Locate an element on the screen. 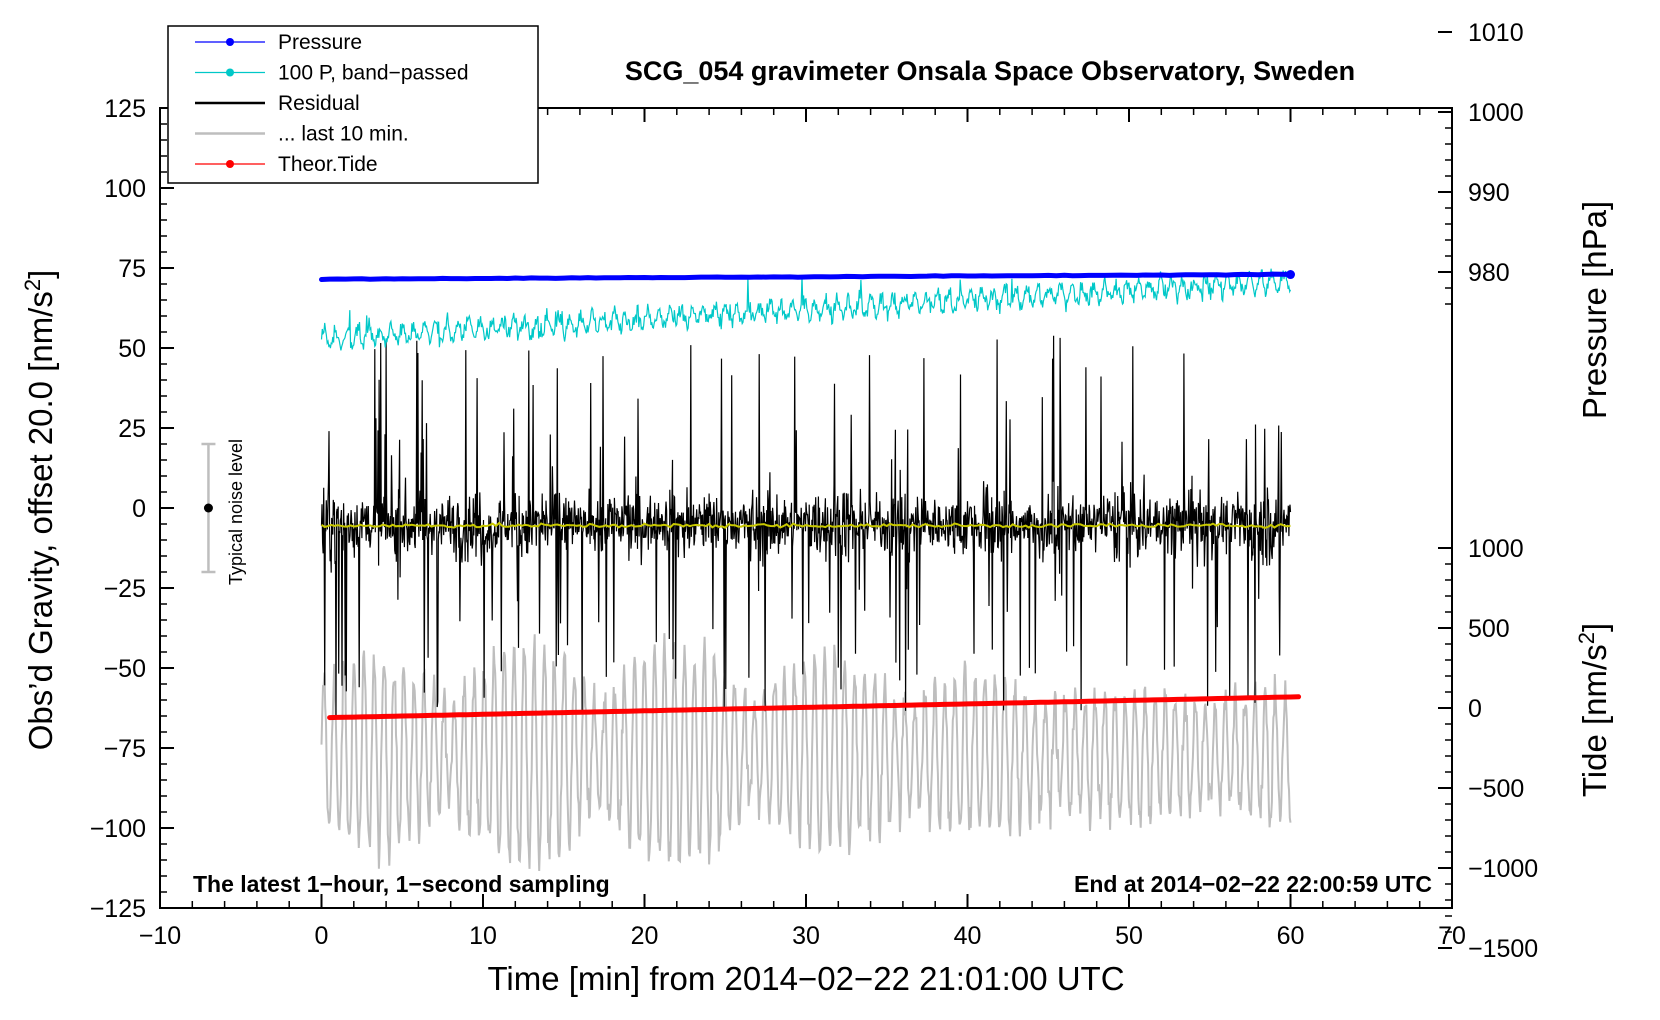 The width and height of the screenshot is (1660, 1020). legend-box is located at coordinates (353, 104).